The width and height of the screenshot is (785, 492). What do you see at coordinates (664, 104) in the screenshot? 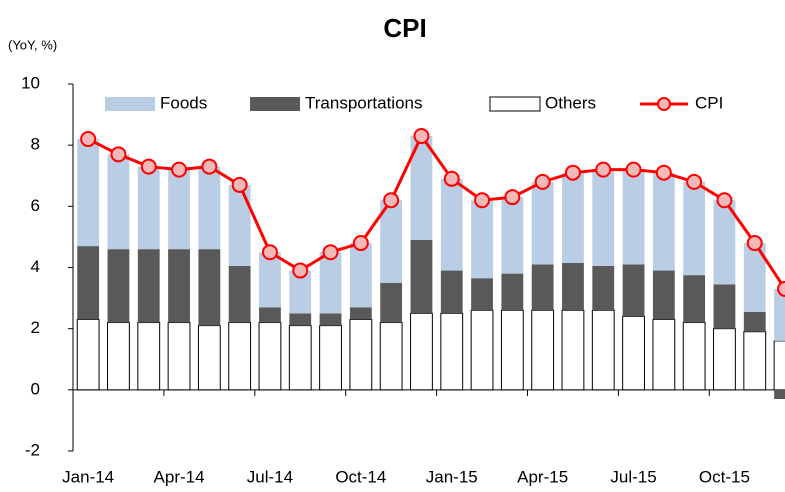
I see `legend-marker` at bounding box center [664, 104].